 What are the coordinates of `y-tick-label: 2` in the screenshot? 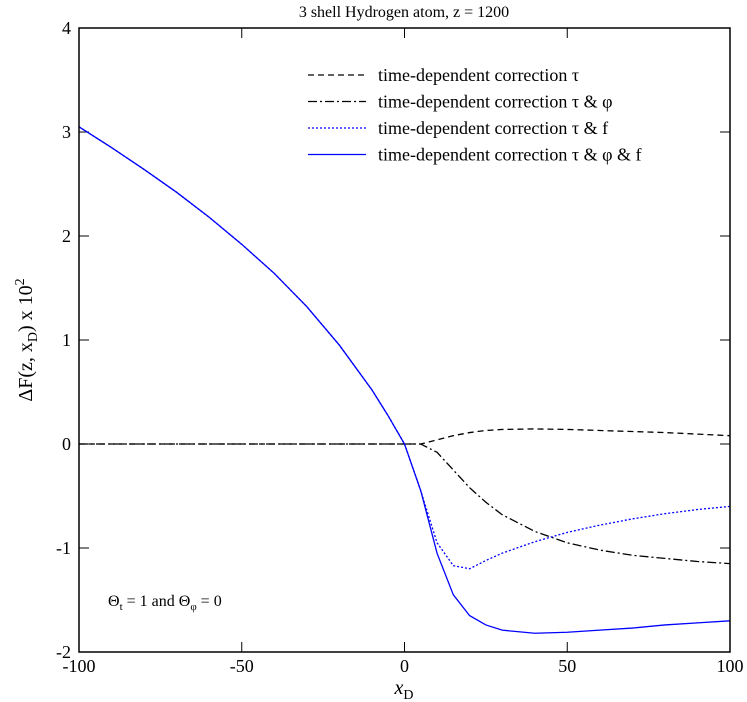 It's located at (66, 236).